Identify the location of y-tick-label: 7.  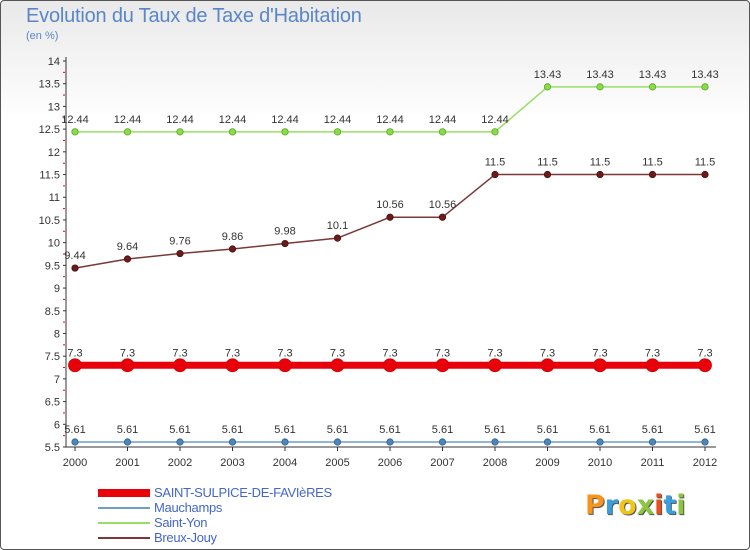
(57, 380).